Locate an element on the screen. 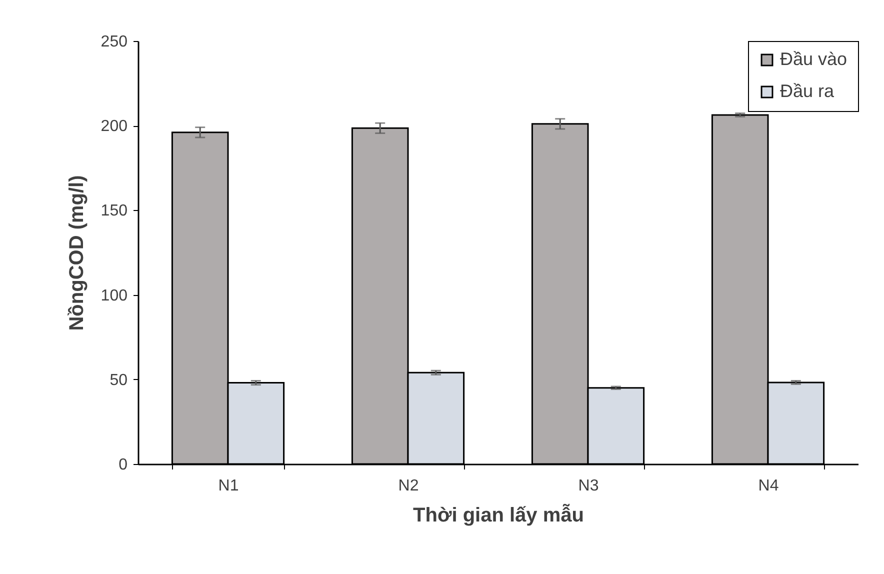 Image resolution: width=884 pixels, height=574 pixels. x-tick-label: N1 is located at coordinates (228, 486).